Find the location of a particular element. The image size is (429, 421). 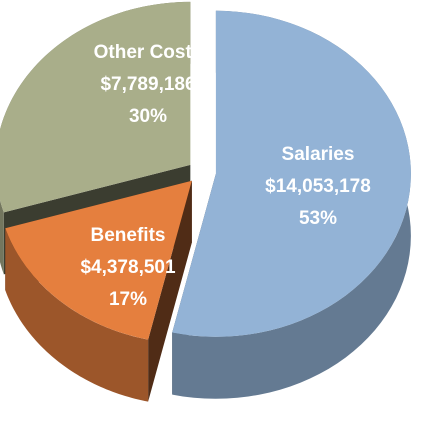

slice-percent-label: 53% is located at coordinates (318, 218).